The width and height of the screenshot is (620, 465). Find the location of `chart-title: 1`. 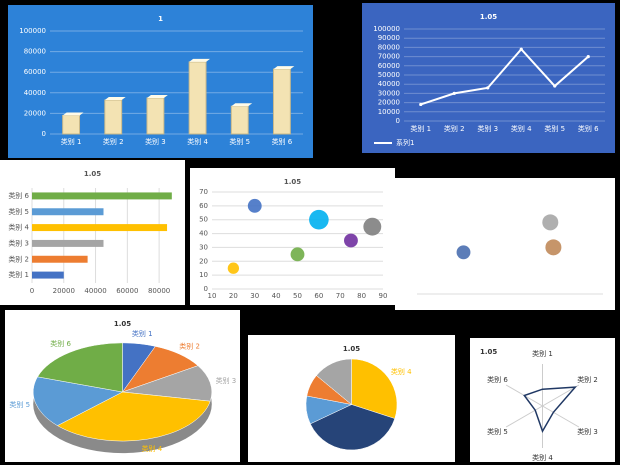

chart-title: 1 is located at coordinates (160, 19).